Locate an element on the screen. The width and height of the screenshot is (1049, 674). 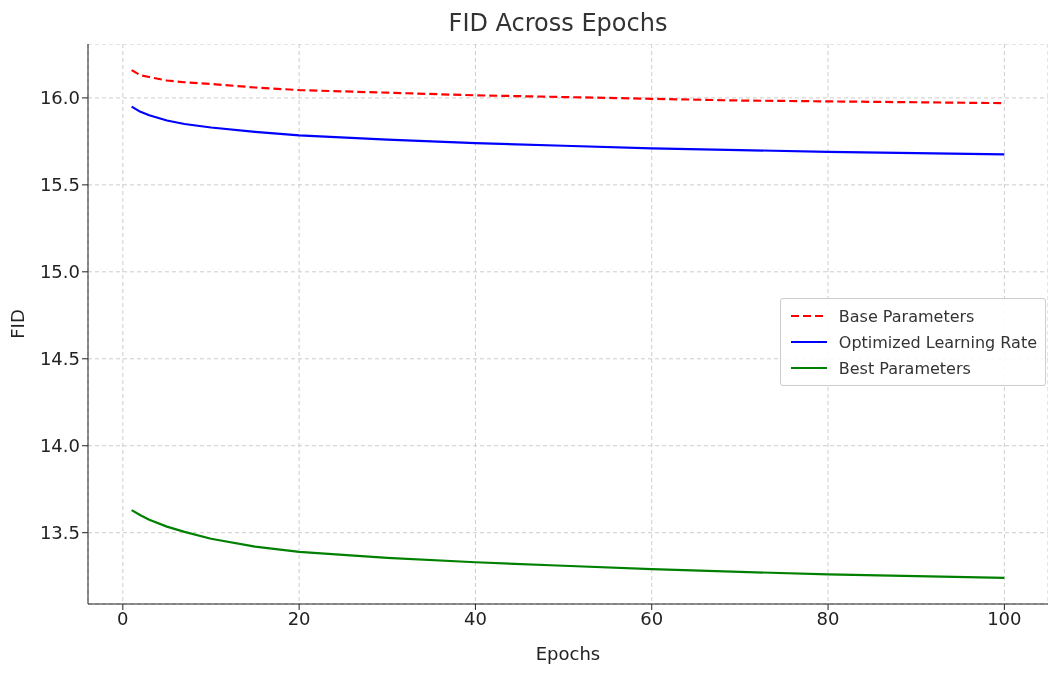
chart-title: FID Across Epochs is located at coordinates (558, 23).